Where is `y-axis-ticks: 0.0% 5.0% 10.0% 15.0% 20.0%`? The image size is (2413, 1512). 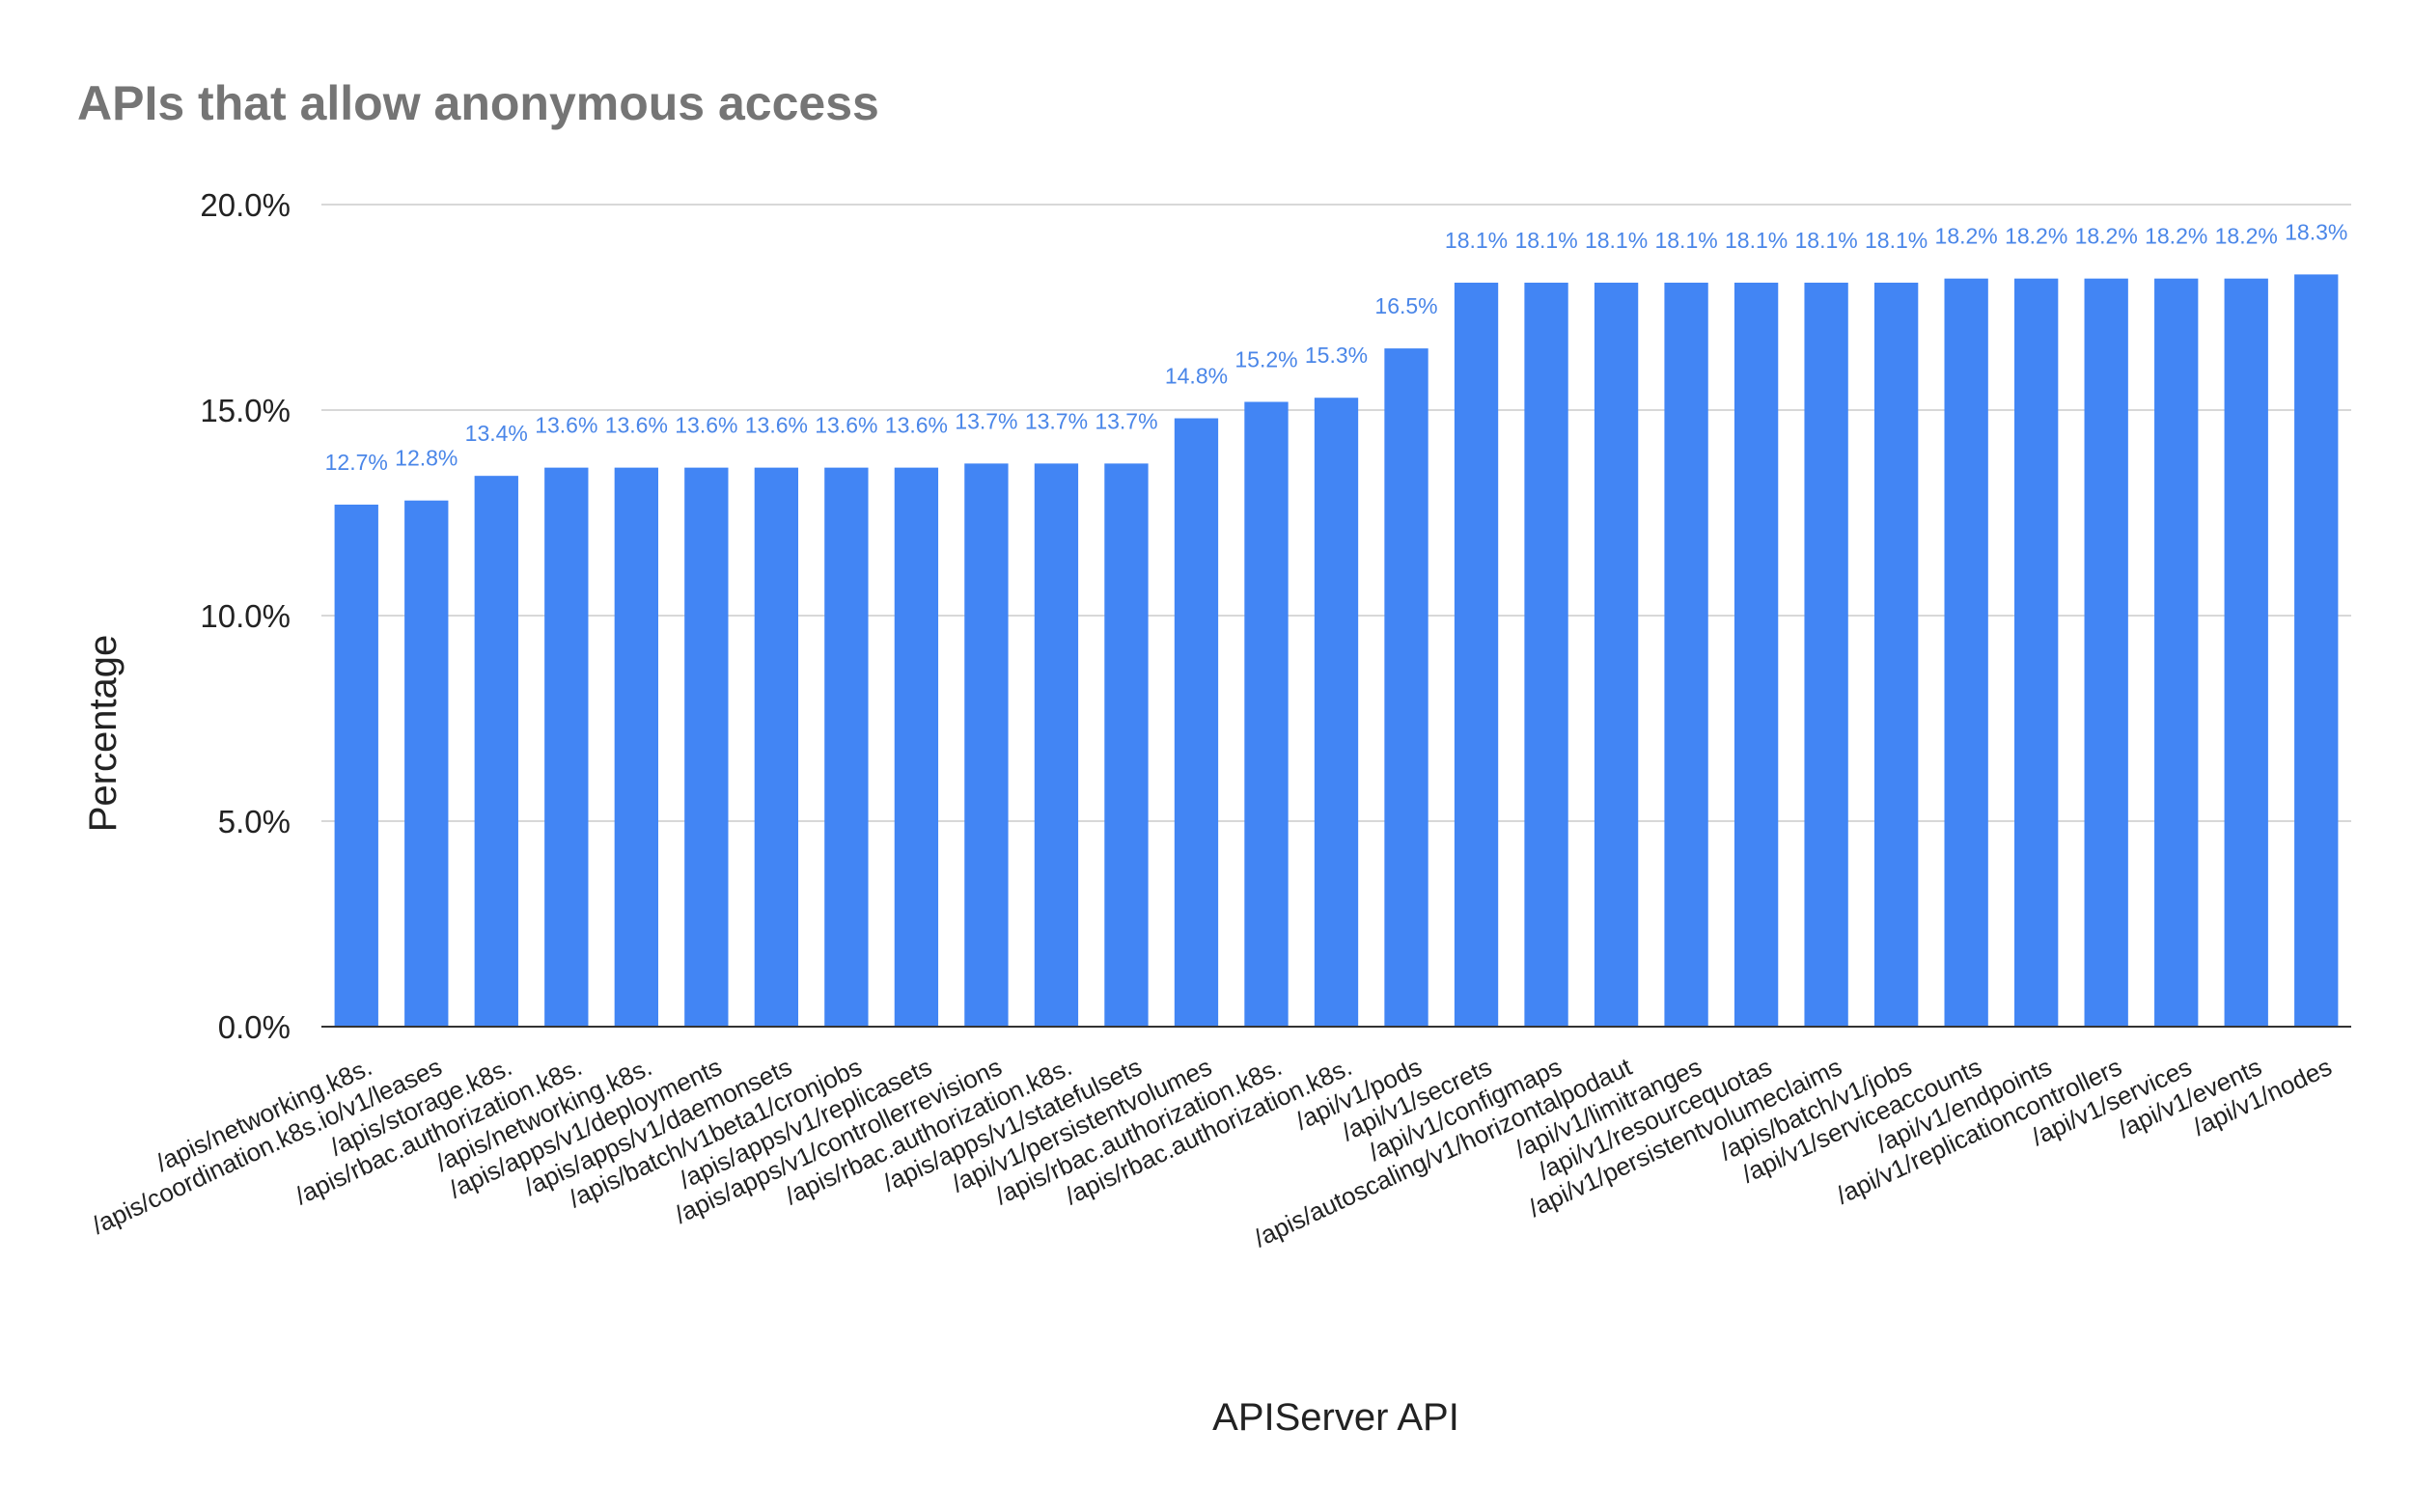 y-axis-ticks: 0.0% 5.0% 10.0% 15.0% 20.0% is located at coordinates (245, 616).